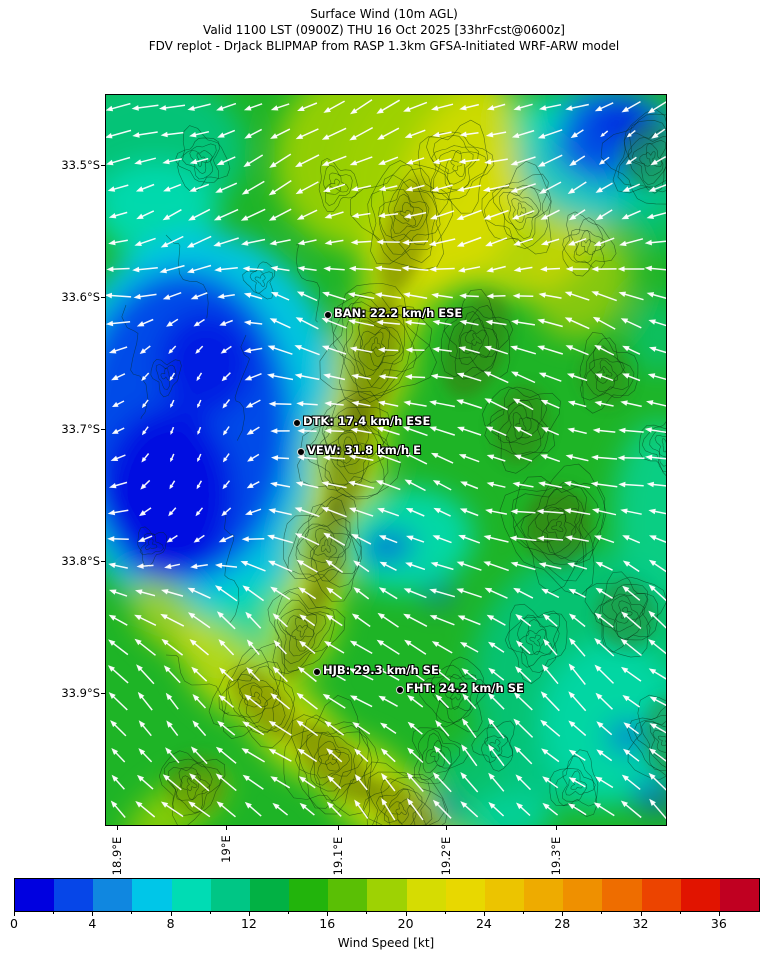  Describe the element at coordinates (170, 923) in the screenshot. I see `colorbar-tick-label: 8` at that location.